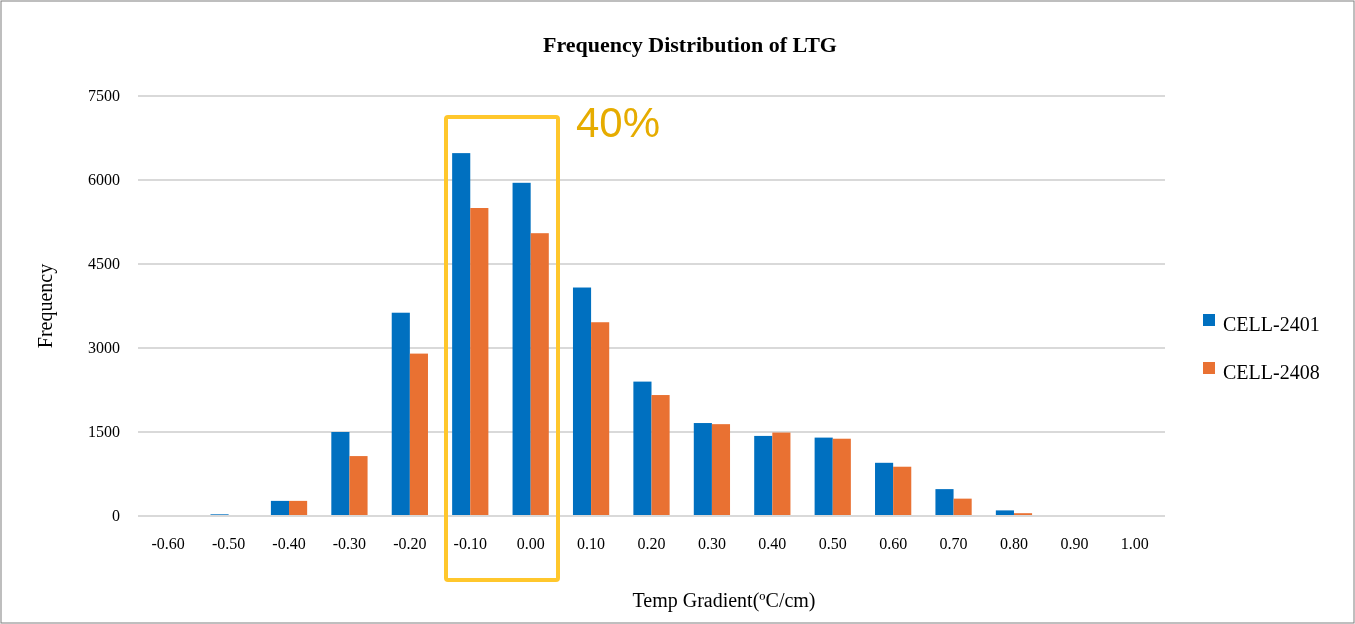 The height and width of the screenshot is (624, 1355). What do you see at coordinates (104, 95) in the screenshot?
I see `y-tick-label: 7500` at bounding box center [104, 95].